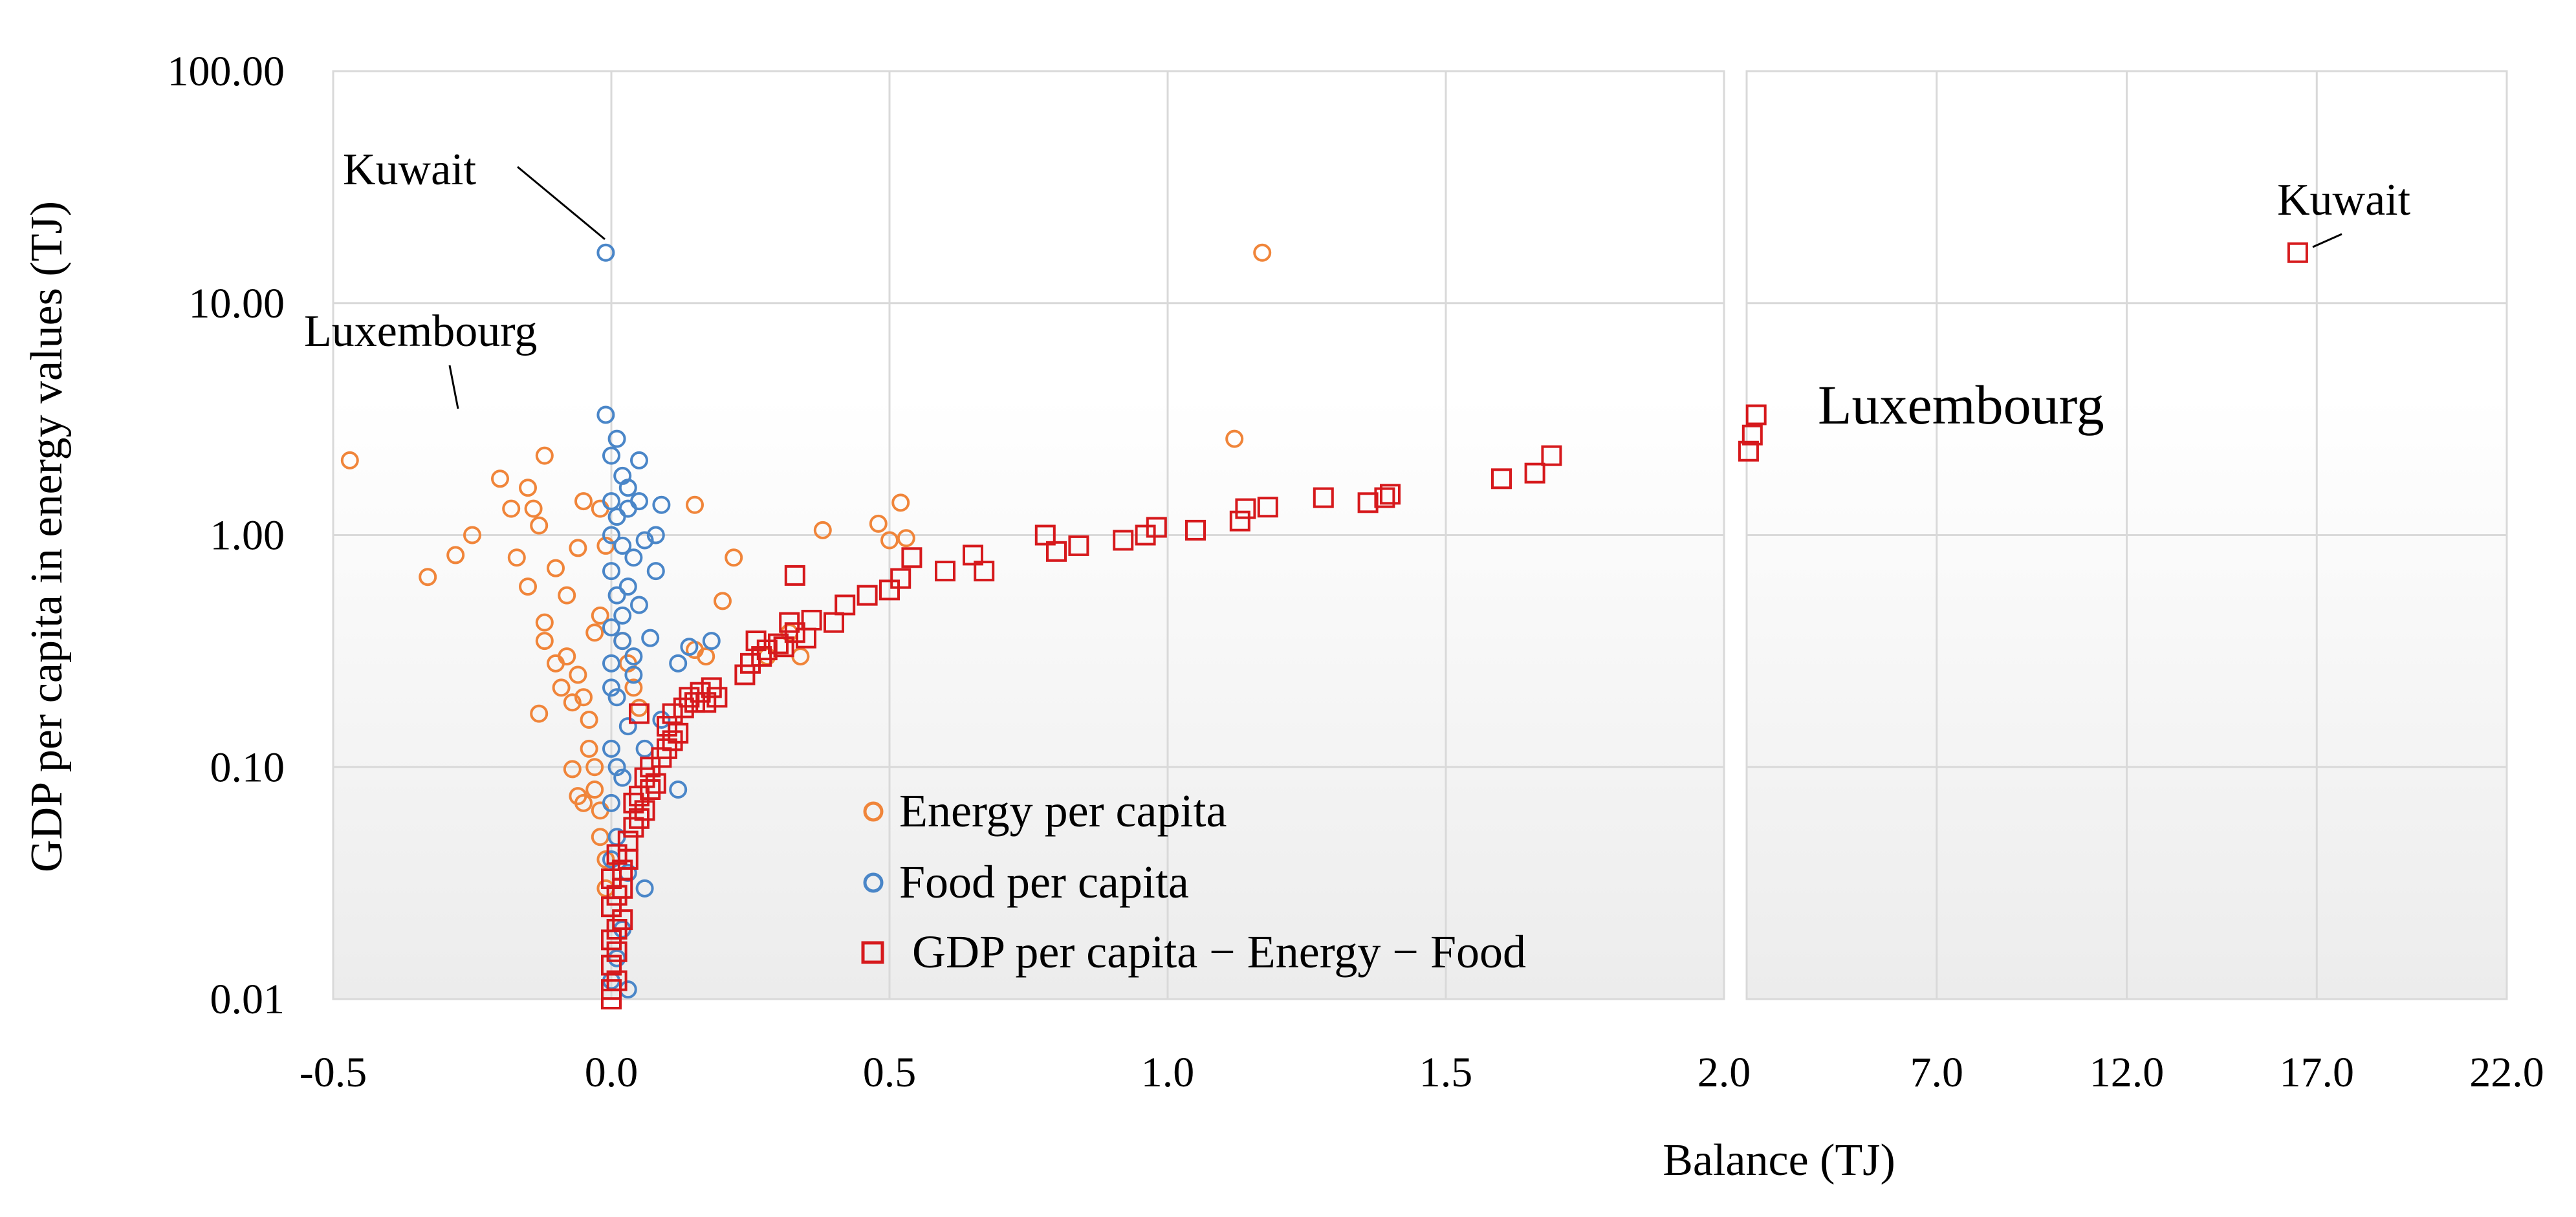 The height and width of the screenshot is (1217, 2576). I want to click on x-tick-label: 1.0, so click(1168, 1072).